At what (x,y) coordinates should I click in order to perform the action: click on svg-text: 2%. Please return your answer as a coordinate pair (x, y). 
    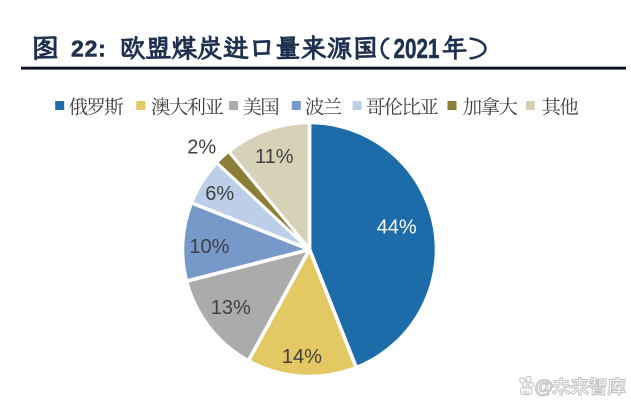
    Looking at the image, I should click on (201, 148).